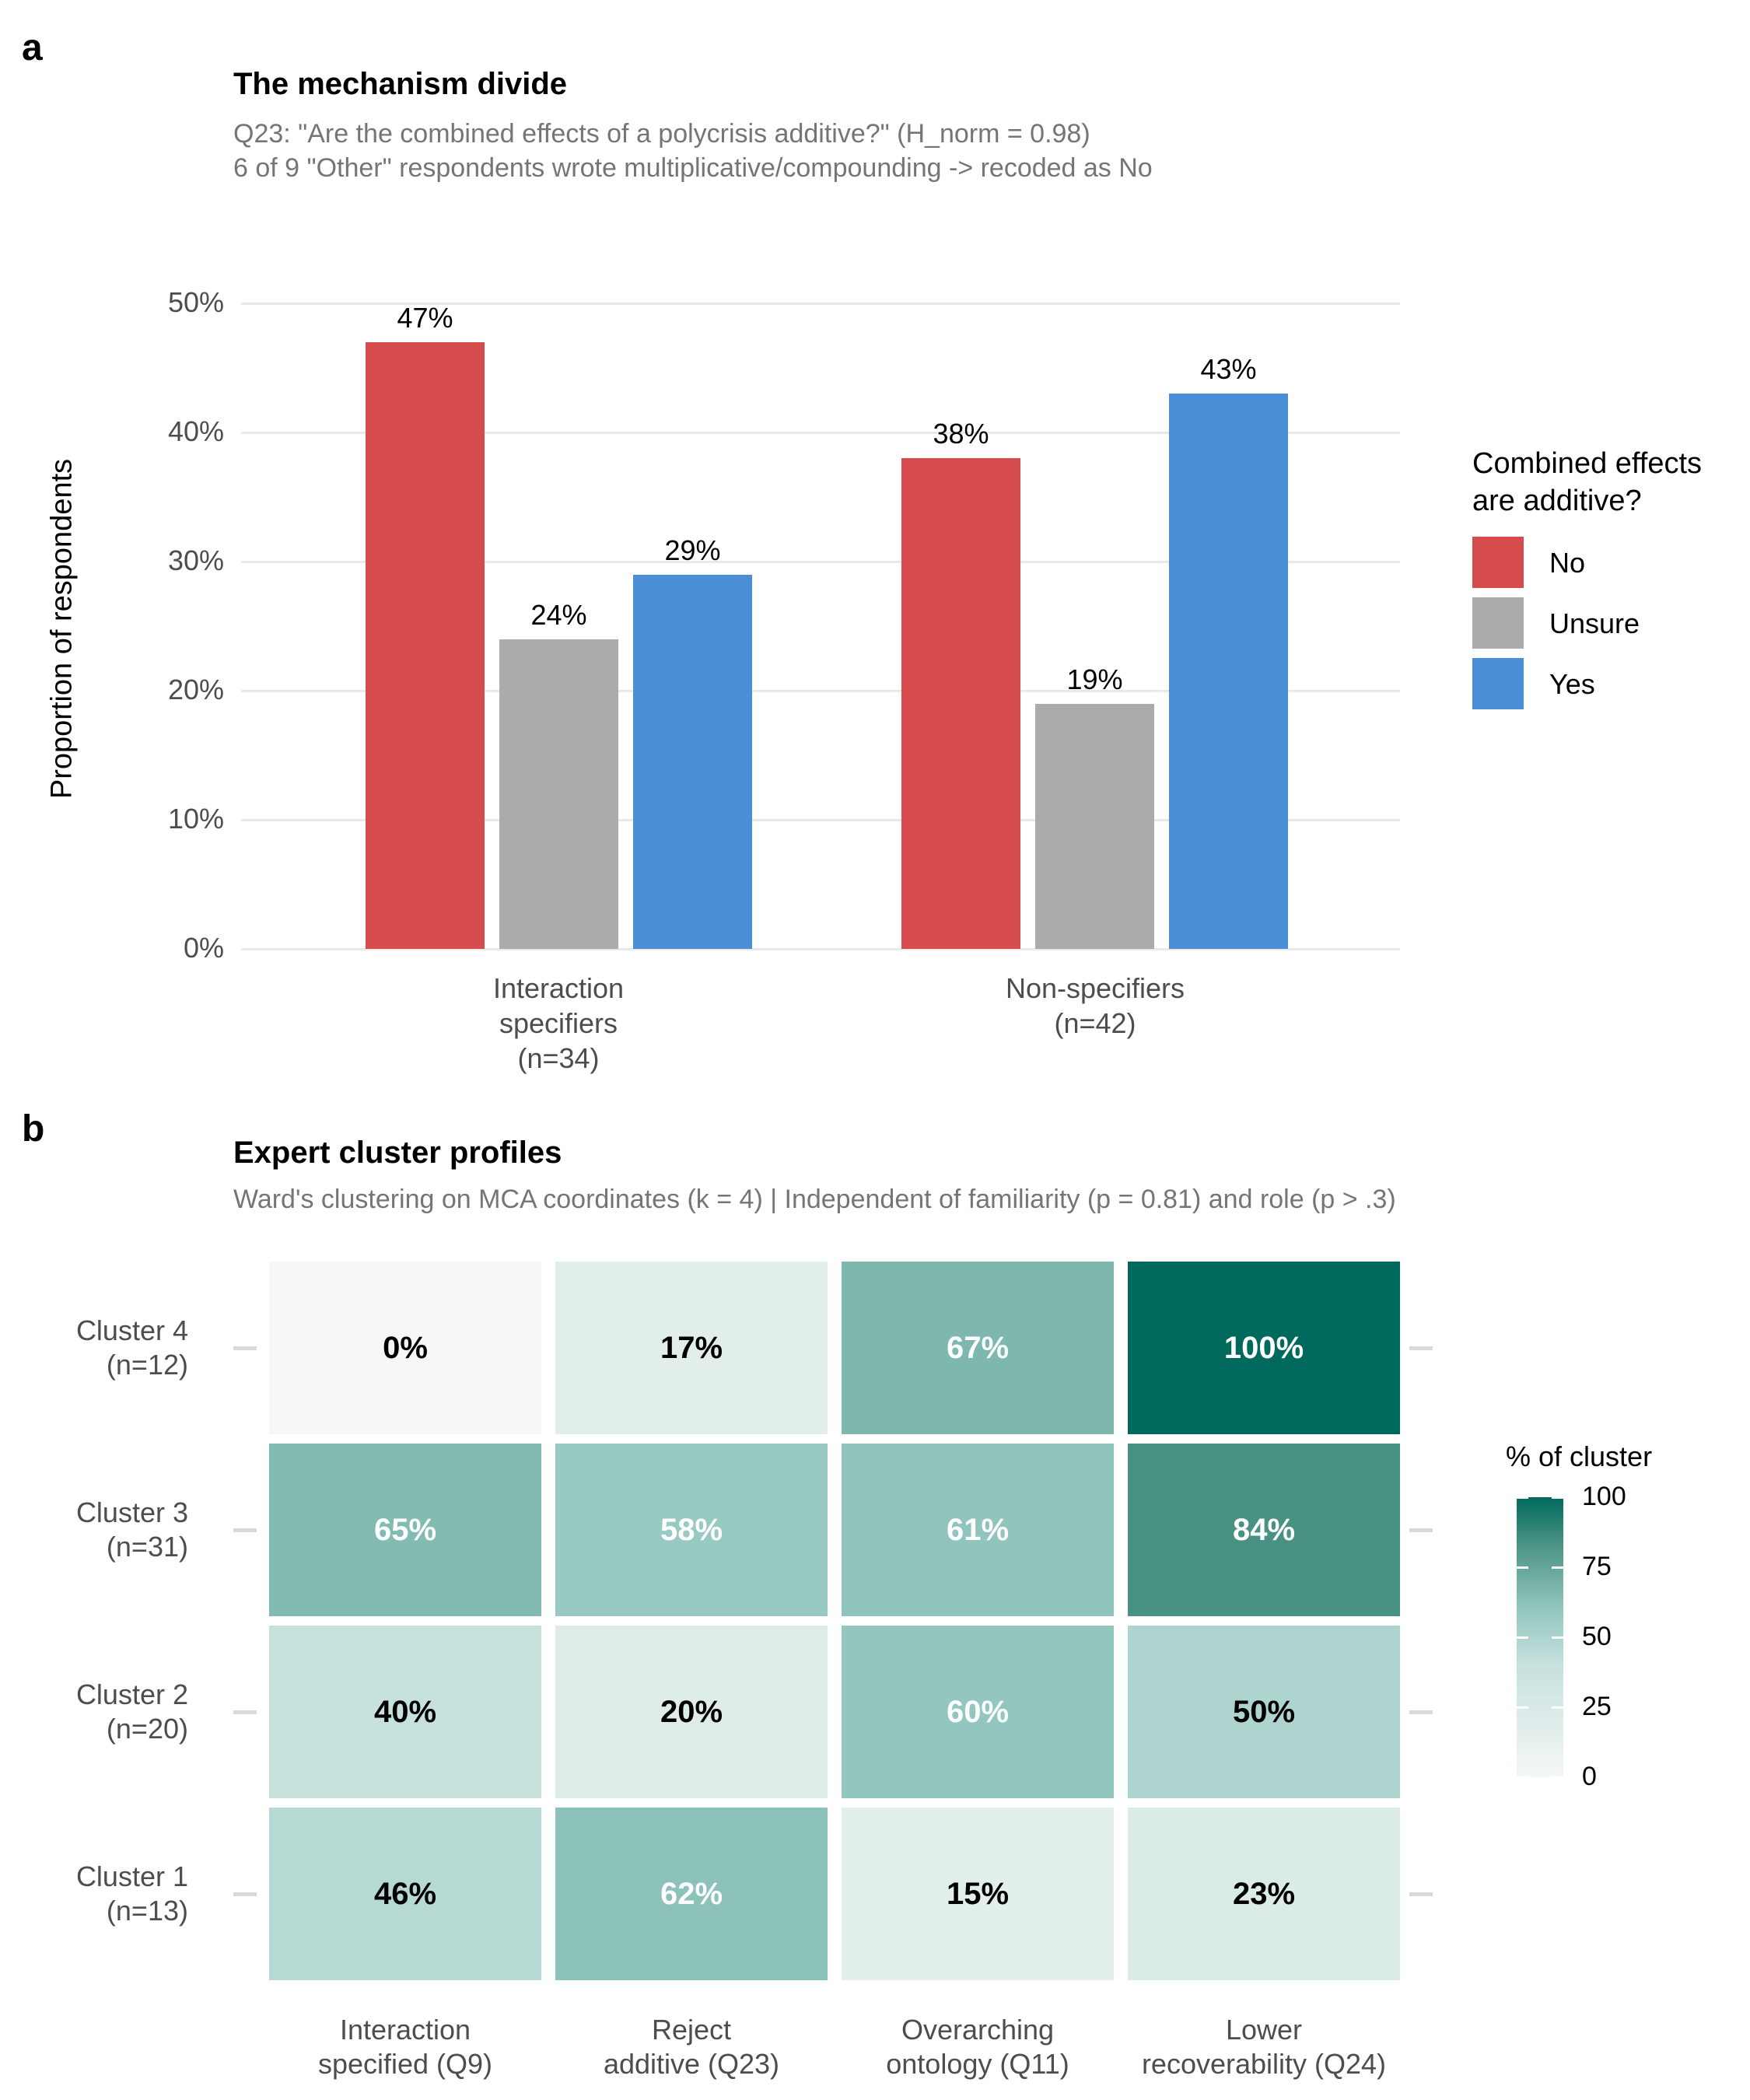 Image resolution: width=1750 pixels, height=2100 pixels. Describe the element at coordinates (102, 1894) in the screenshot. I see `heatmap-row-label-1: Cluster 1 (n=13)` at that location.